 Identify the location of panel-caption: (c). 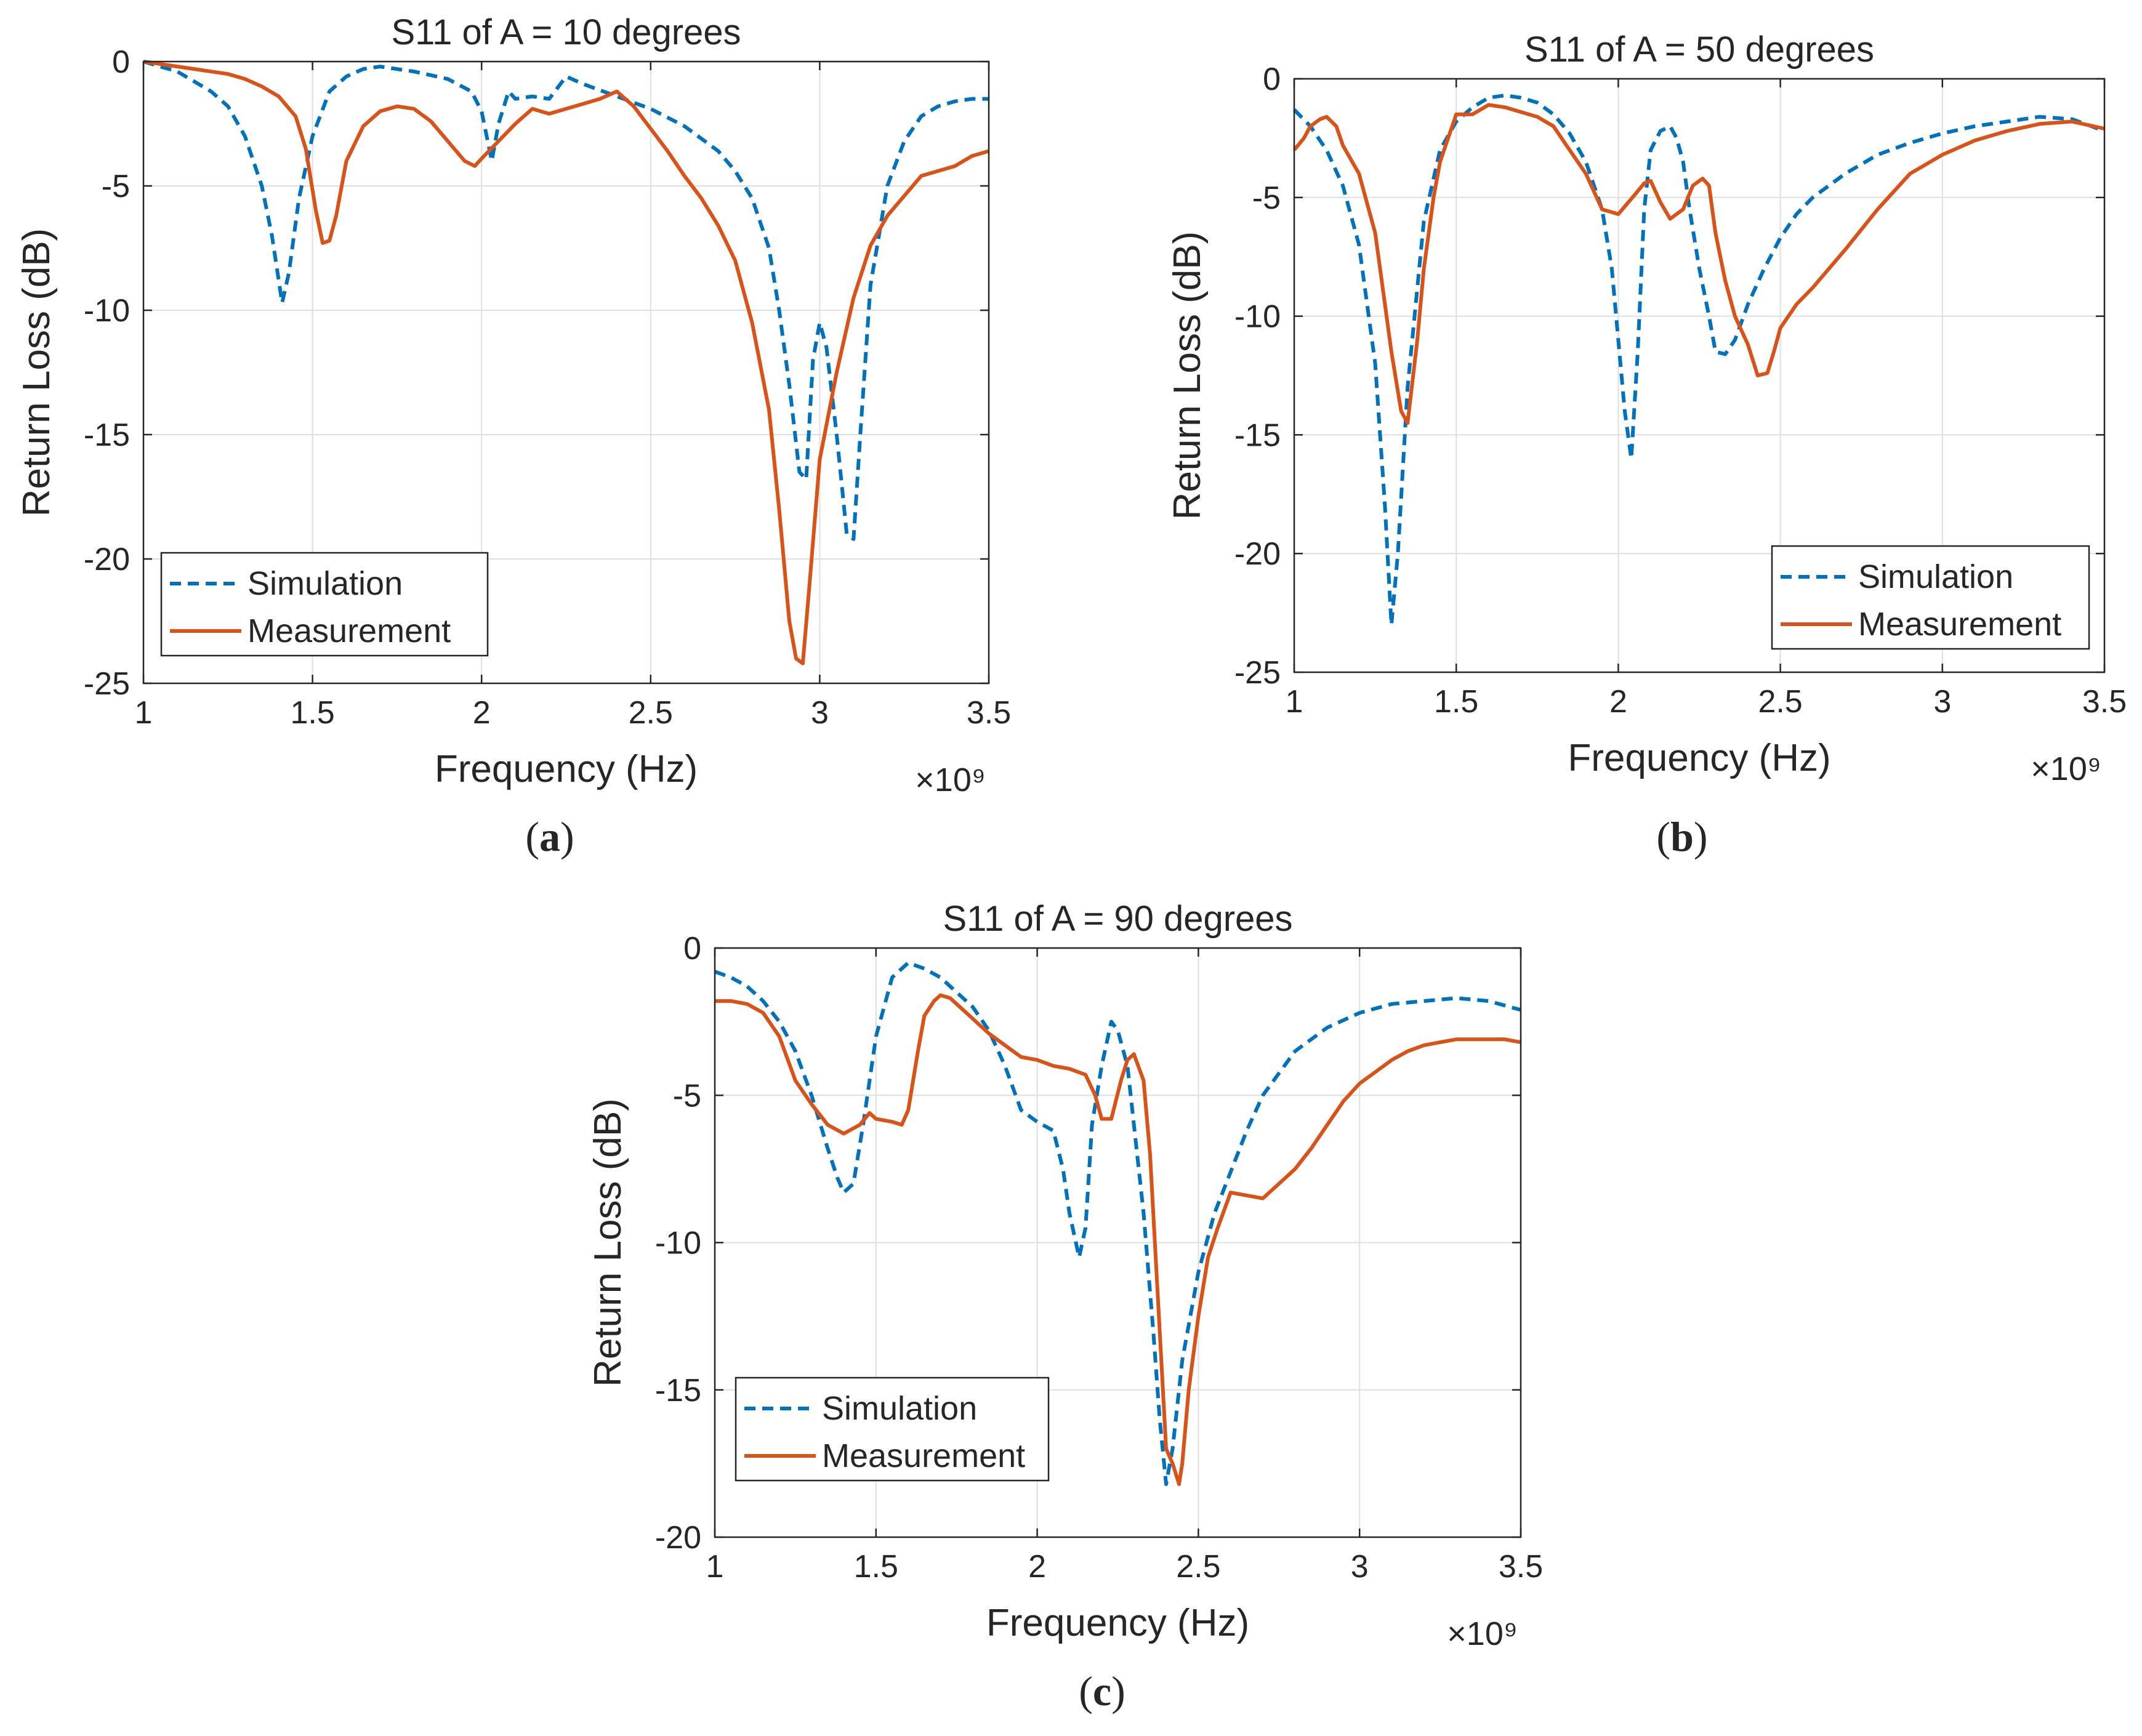
(1102, 1691).